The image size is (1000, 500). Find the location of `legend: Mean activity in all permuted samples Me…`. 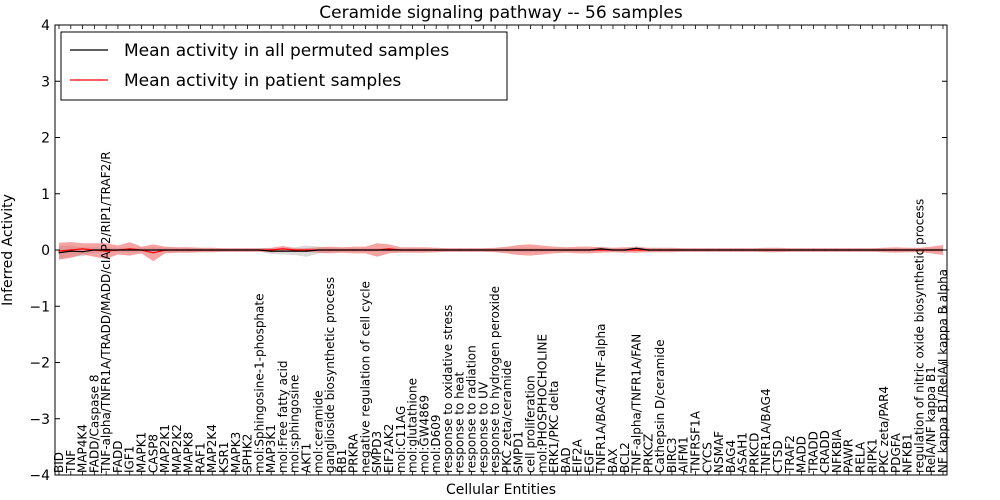

legend: Mean activity in all permuted samples Me… is located at coordinates (284, 66).